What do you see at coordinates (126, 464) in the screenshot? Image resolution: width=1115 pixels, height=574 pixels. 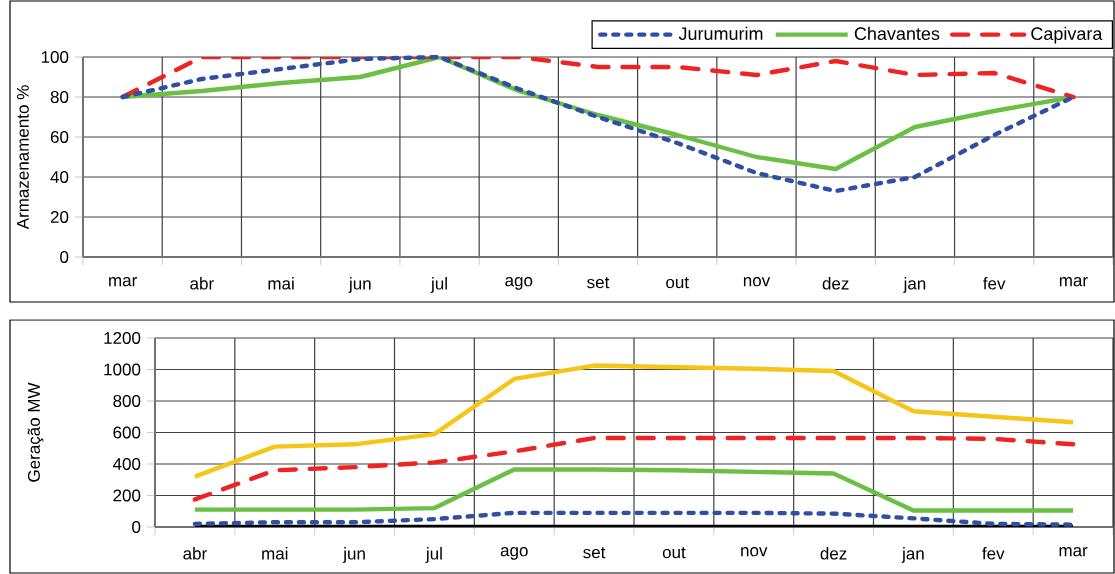 I see `y-tick-label: 400` at bounding box center [126, 464].